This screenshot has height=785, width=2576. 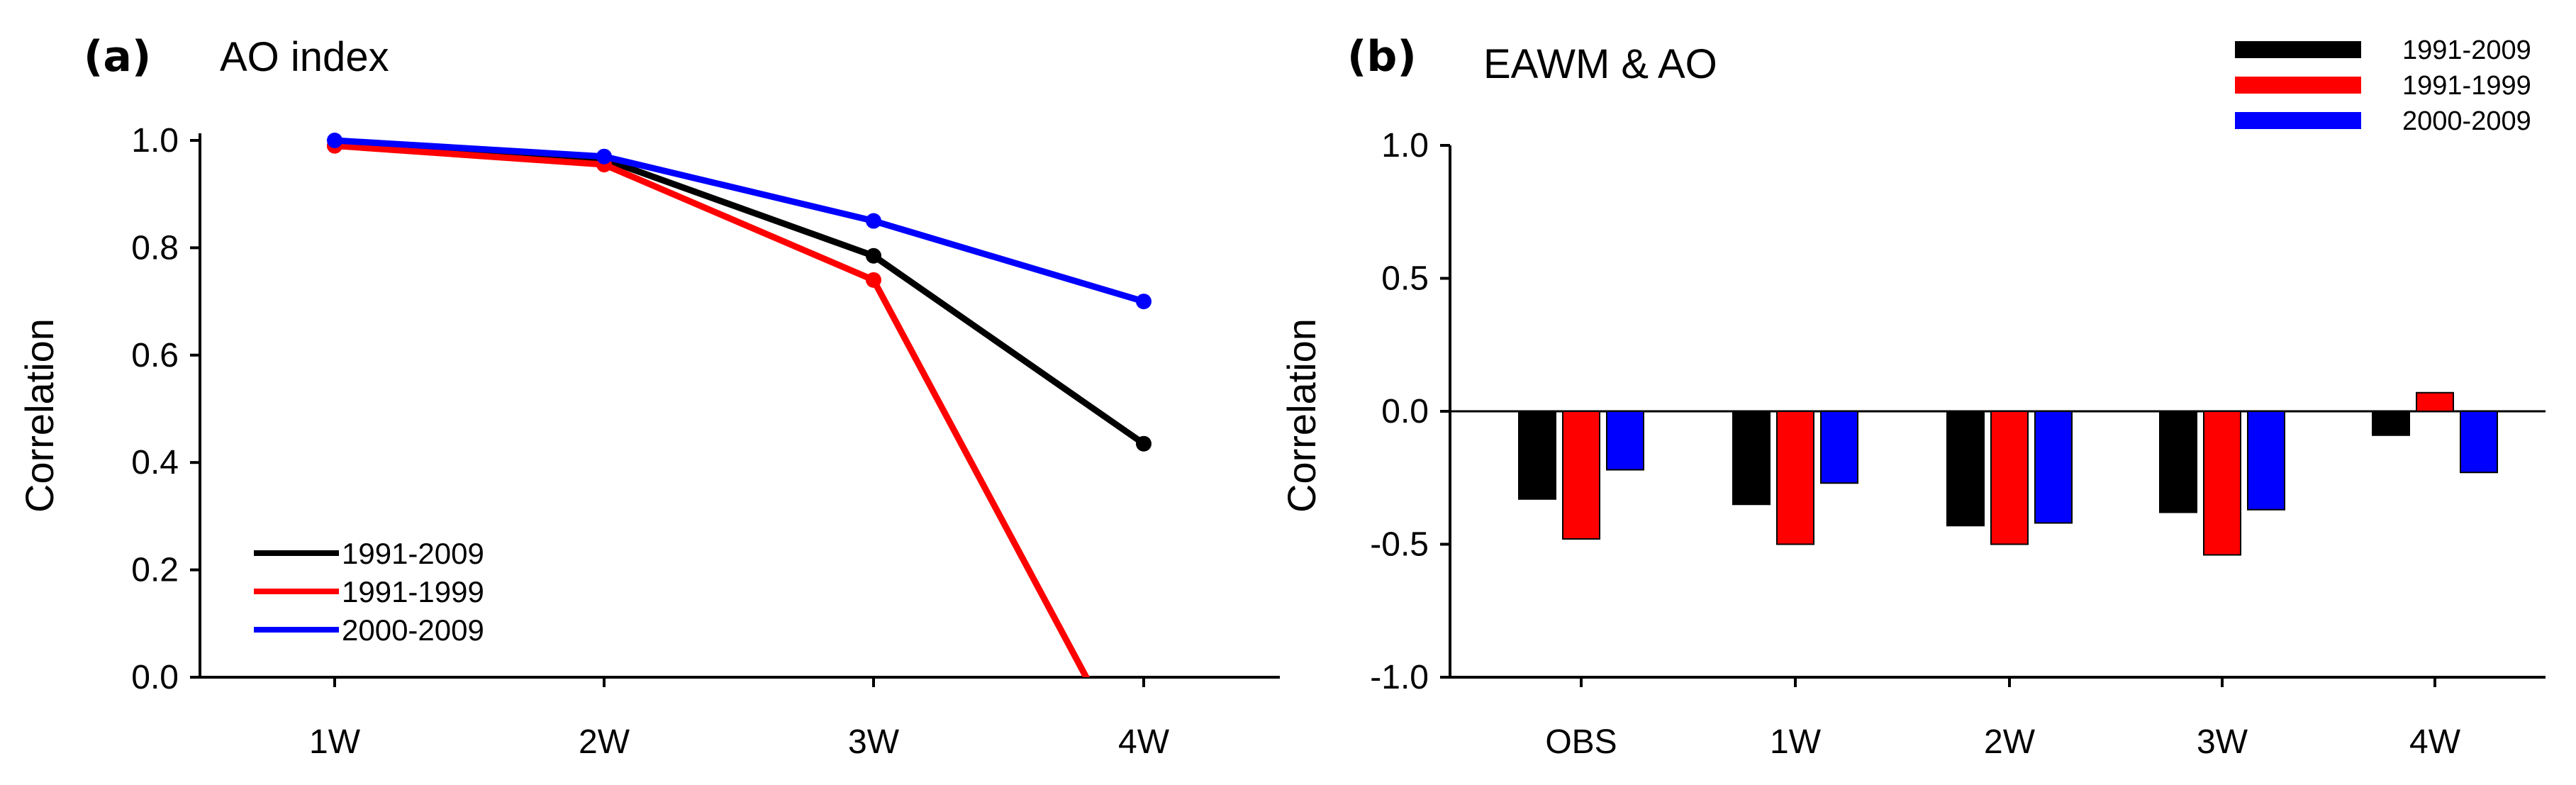 I want to click on legend-swatch-2000-2009, so click(x=2298, y=120).